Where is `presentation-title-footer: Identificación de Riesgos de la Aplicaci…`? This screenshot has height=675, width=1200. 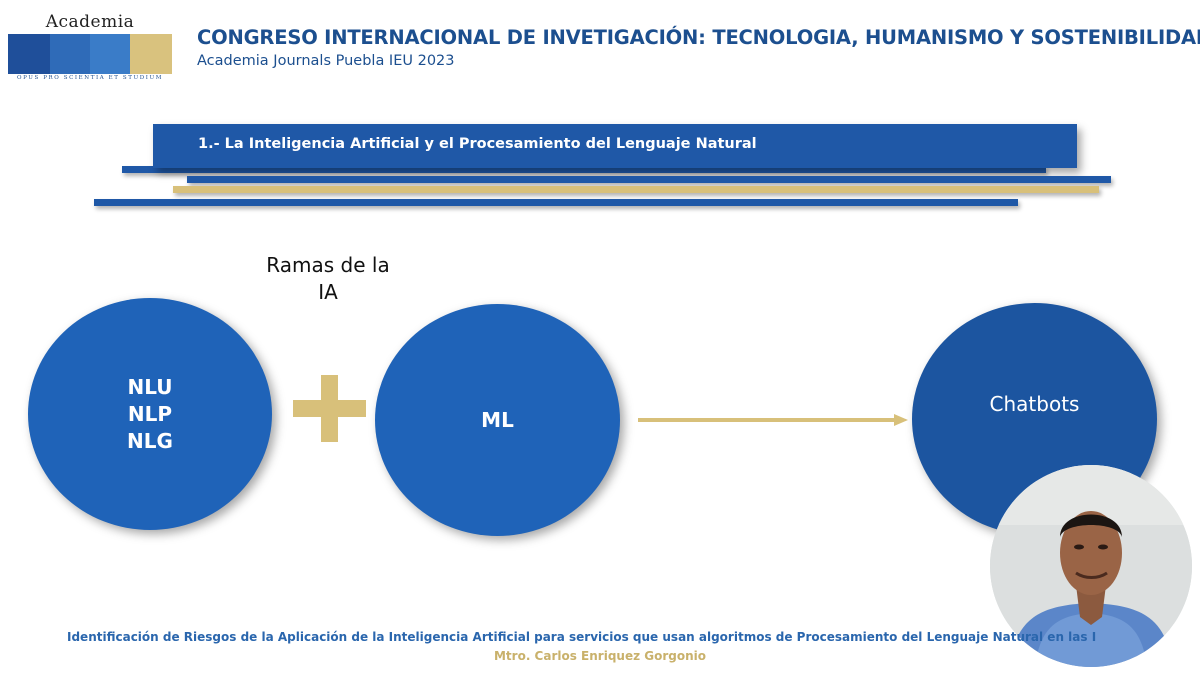 presentation-title-footer: Identificación de Riesgos de la Aplicaci… is located at coordinates (582, 637).